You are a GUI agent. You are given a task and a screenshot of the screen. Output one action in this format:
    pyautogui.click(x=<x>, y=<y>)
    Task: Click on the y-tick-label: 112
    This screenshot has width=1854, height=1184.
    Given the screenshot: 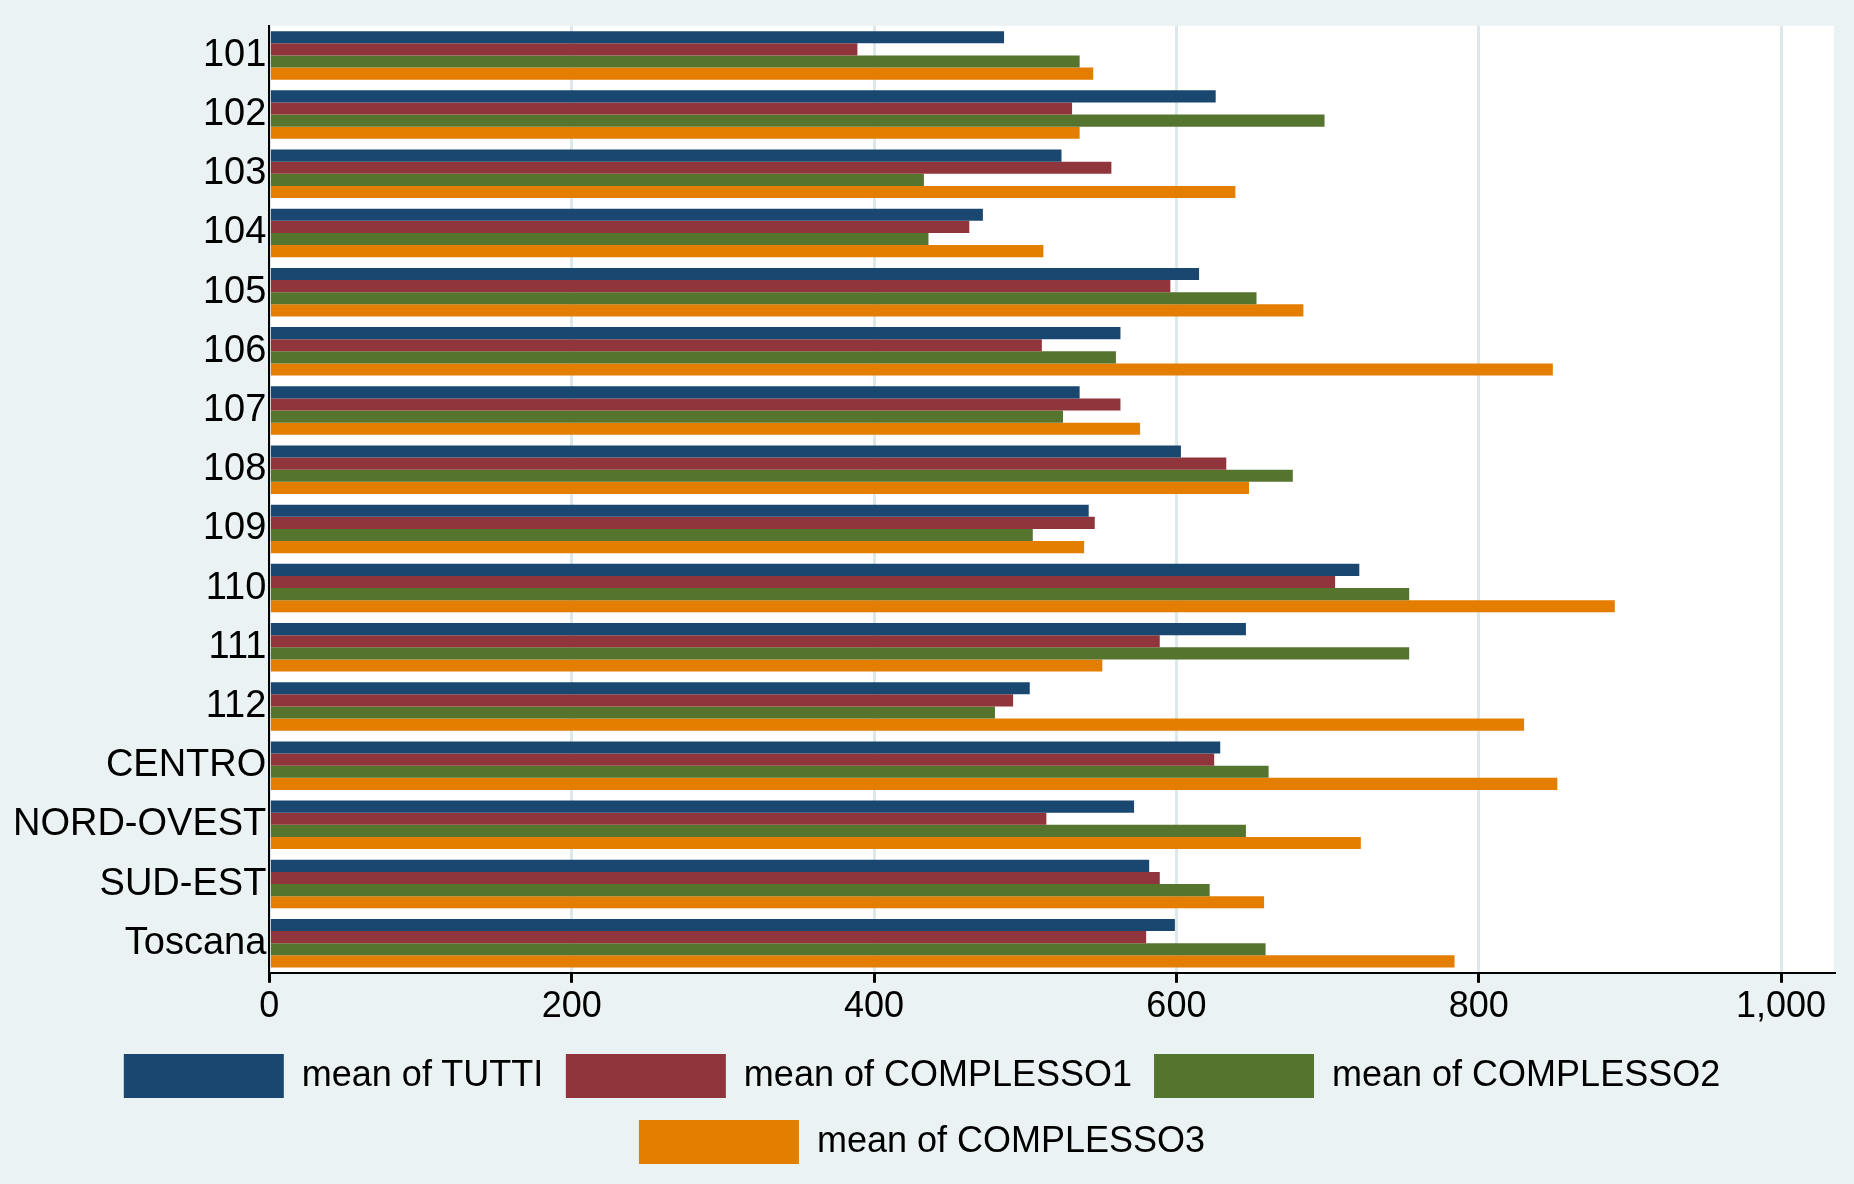 What is the action you would take?
    pyautogui.click(x=236, y=703)
    